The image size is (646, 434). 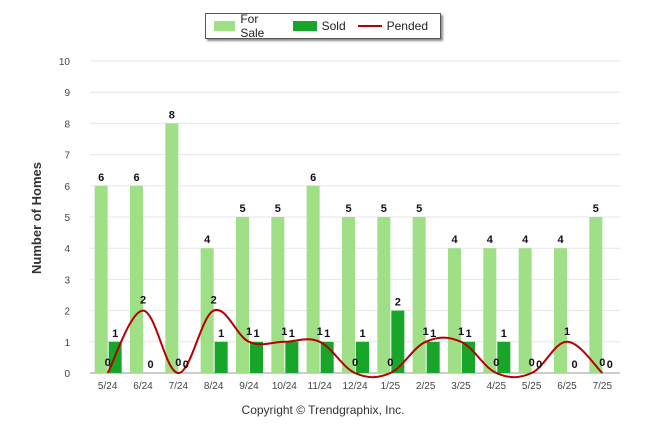 I want to click on x-tick-label: 8/24, so click(x=214, y=386).